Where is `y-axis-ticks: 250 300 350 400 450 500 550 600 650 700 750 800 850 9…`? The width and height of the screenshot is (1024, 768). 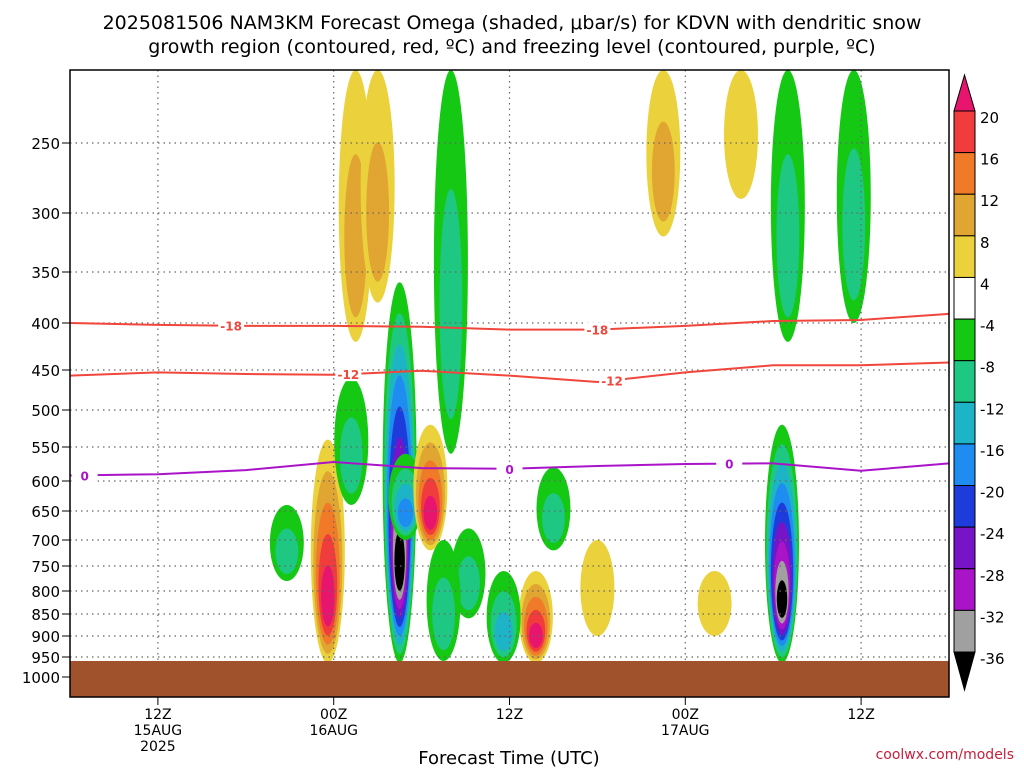 y-axis-ticks: 250 300 350 400 450 500 550 600 650 700 750 800 850 9… is located at coordinates (46, 411).